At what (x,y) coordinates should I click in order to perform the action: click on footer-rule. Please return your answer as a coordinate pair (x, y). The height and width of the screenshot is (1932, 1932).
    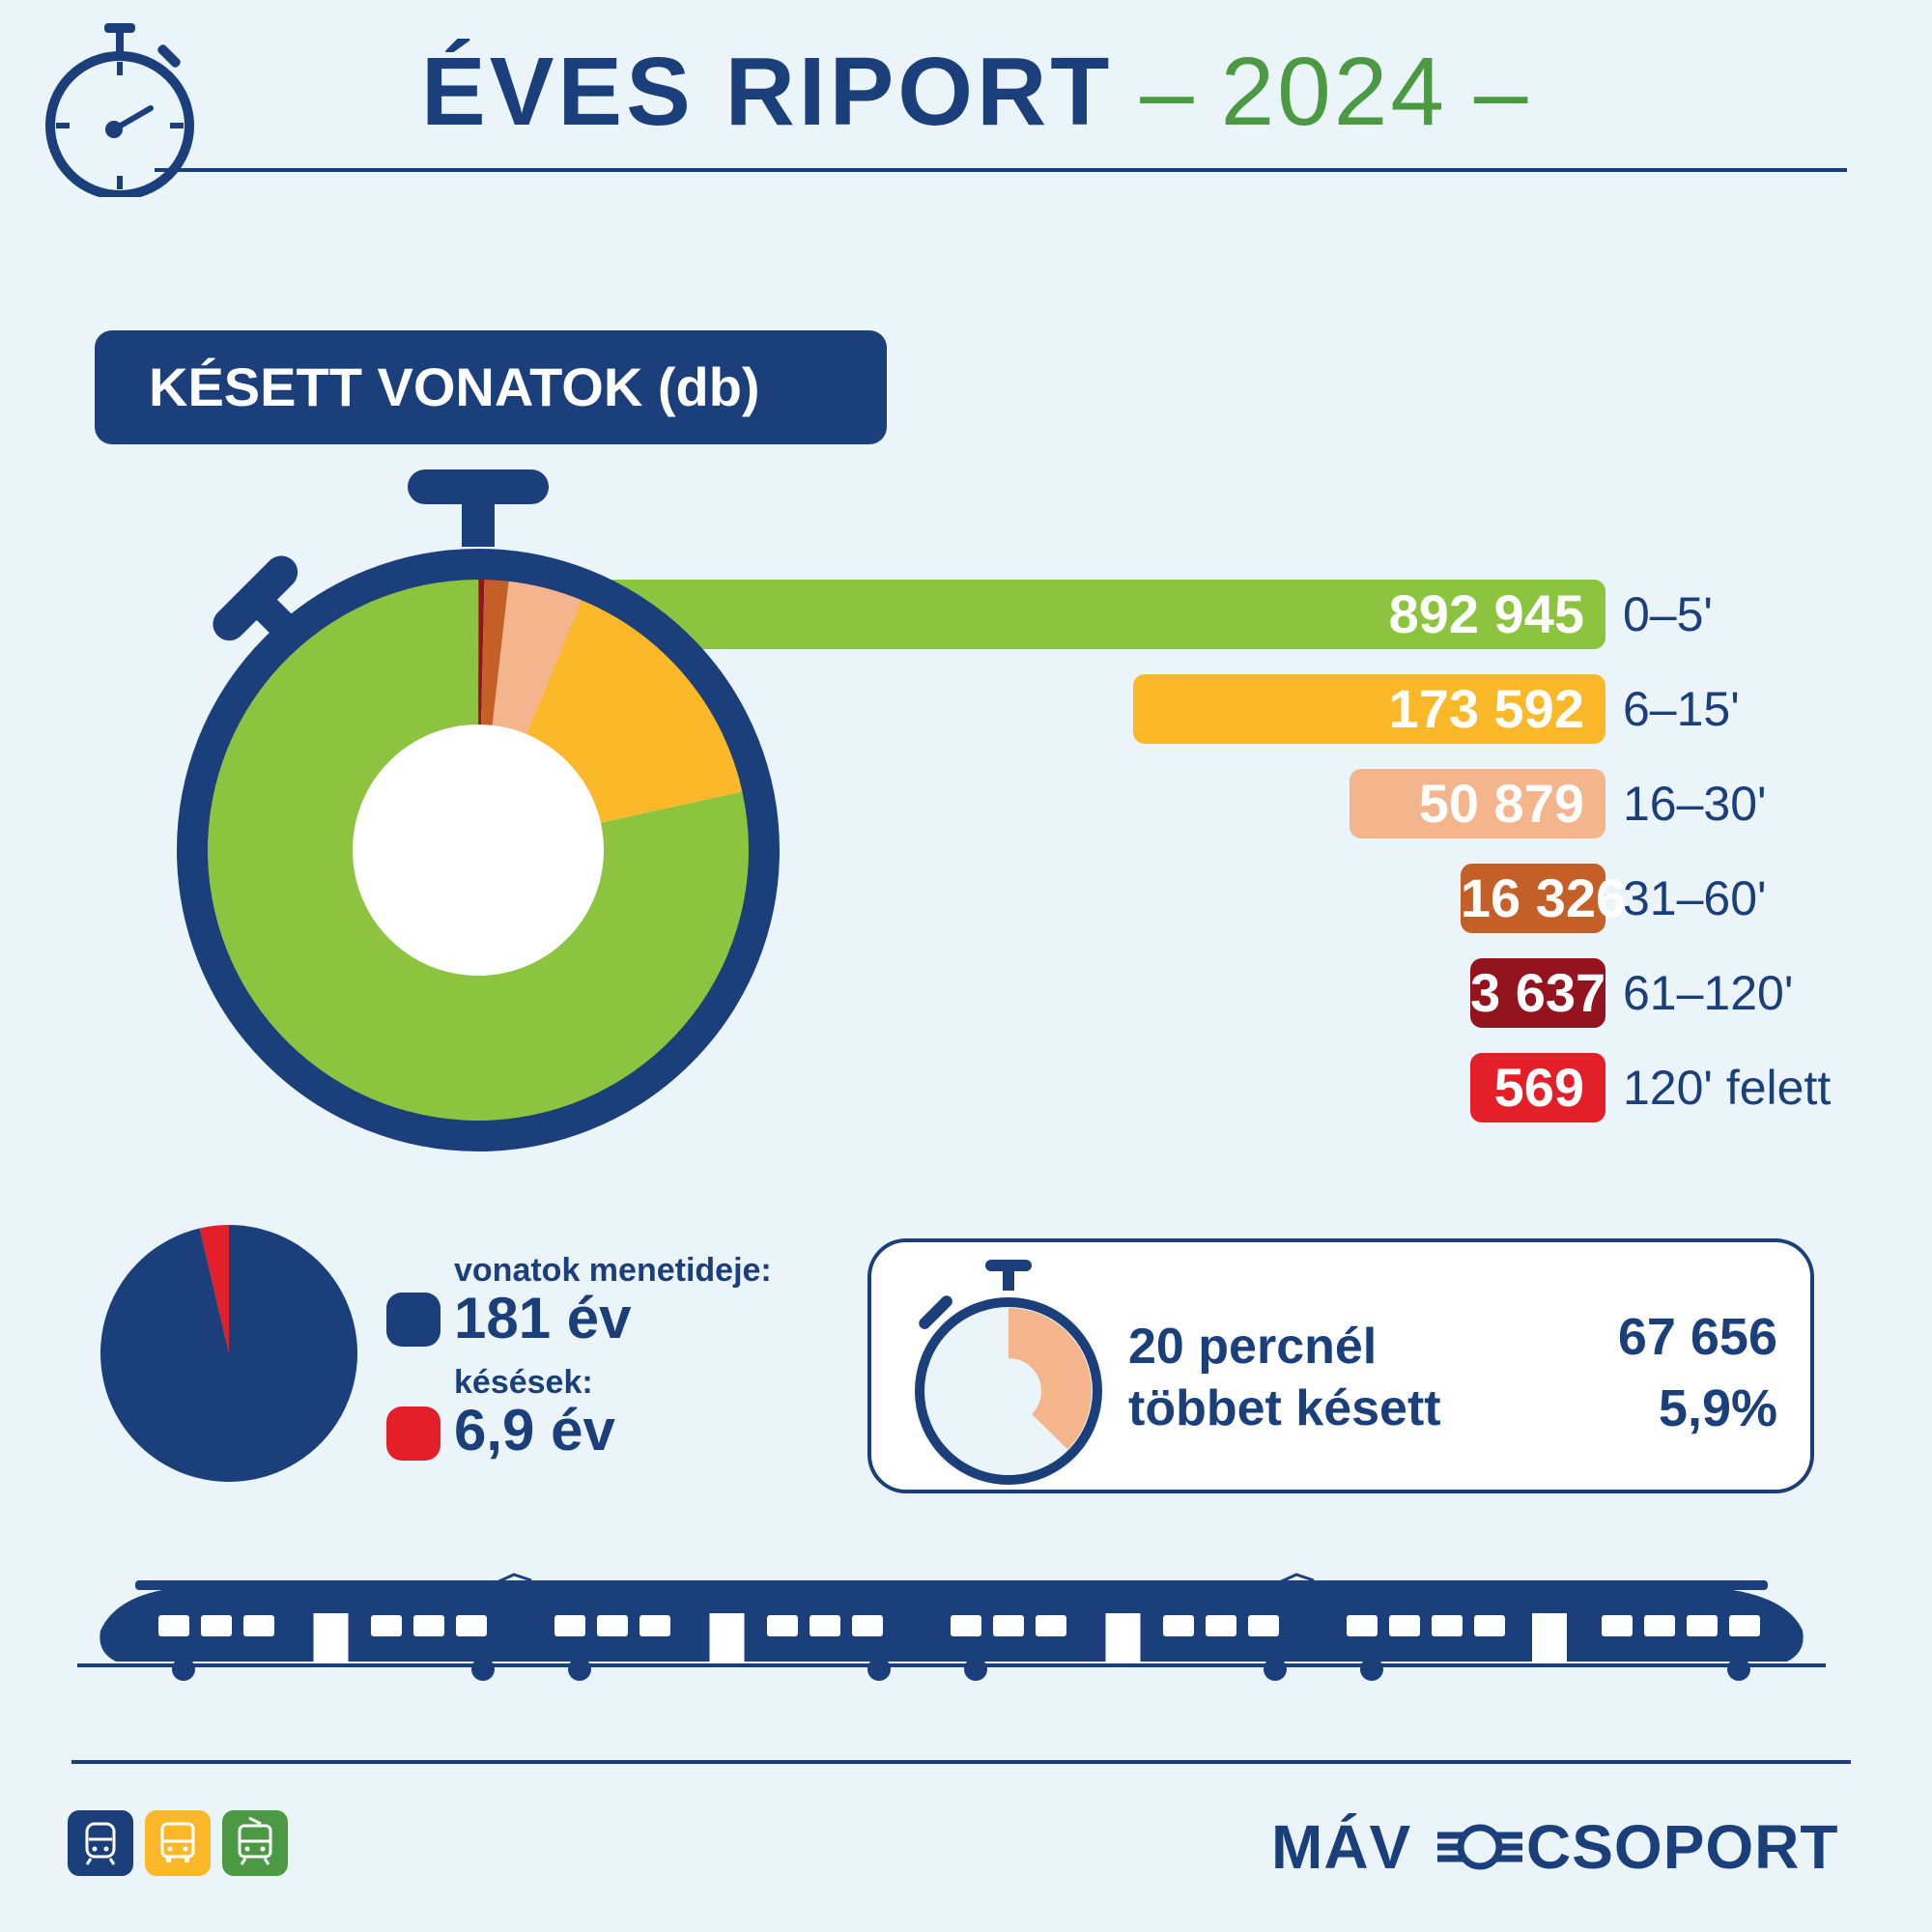
    Looking at the image, I should click on (961, 1762).